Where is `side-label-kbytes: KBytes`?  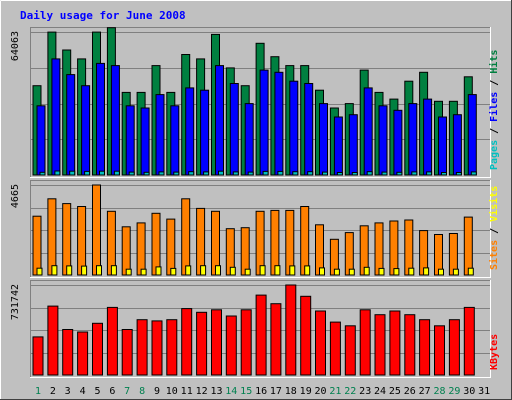
side-label-kbytes: KBytes is located at coordinates (494, 352).